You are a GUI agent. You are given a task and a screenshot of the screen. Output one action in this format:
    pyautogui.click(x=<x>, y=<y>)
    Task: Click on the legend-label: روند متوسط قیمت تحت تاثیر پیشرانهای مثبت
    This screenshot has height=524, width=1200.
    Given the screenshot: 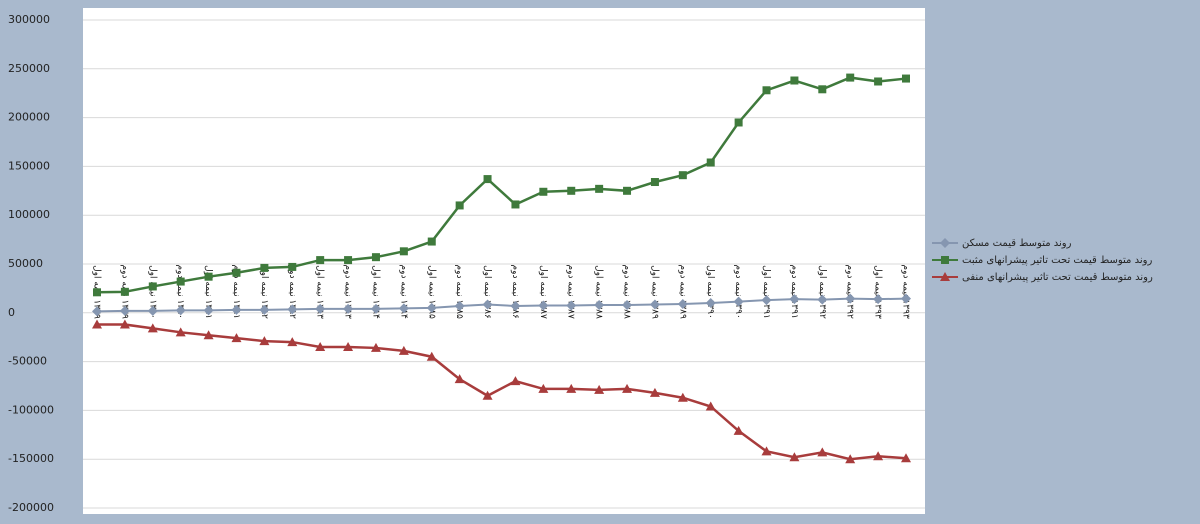 What is the action you would take?
    pyautogui.click(x=1057, y=260)
    